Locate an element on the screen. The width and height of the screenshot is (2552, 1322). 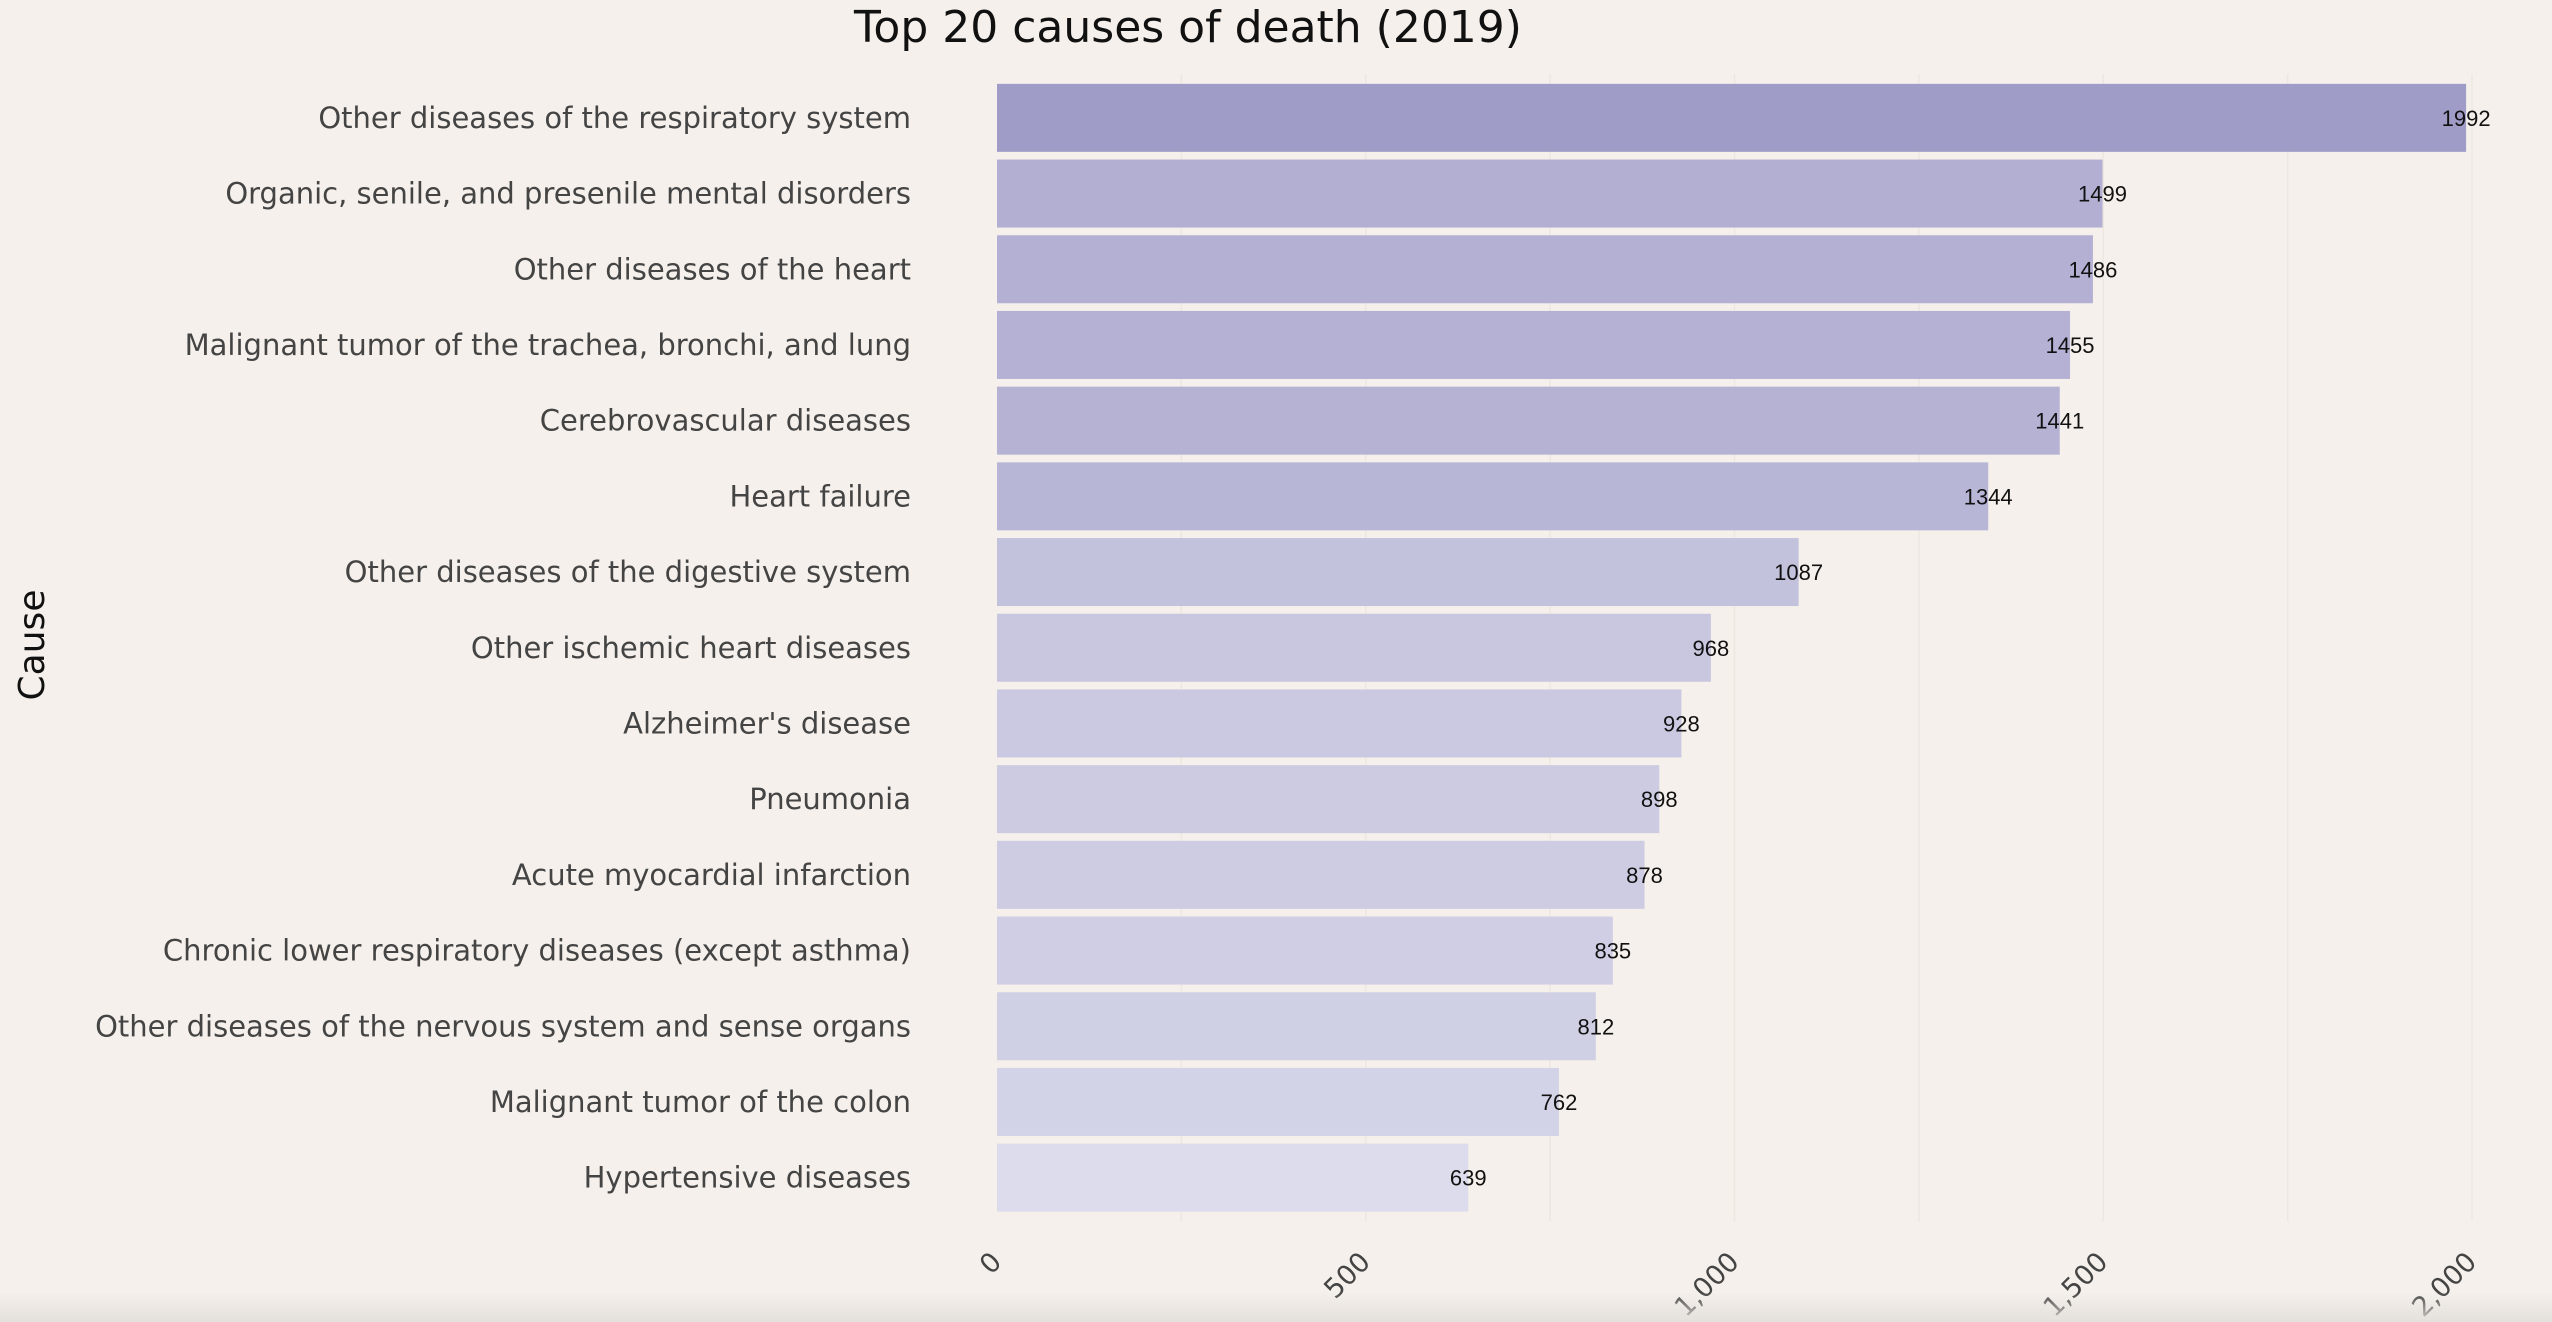
data-label: 968 is located at coordinates (1711, 648).